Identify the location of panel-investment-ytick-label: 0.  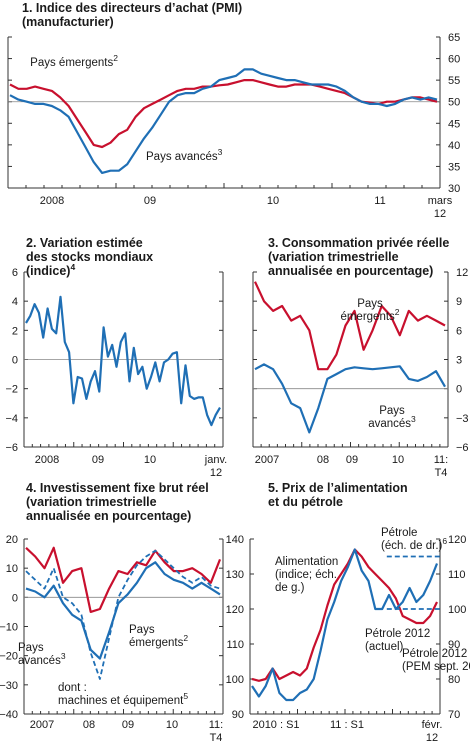
(15, 598).